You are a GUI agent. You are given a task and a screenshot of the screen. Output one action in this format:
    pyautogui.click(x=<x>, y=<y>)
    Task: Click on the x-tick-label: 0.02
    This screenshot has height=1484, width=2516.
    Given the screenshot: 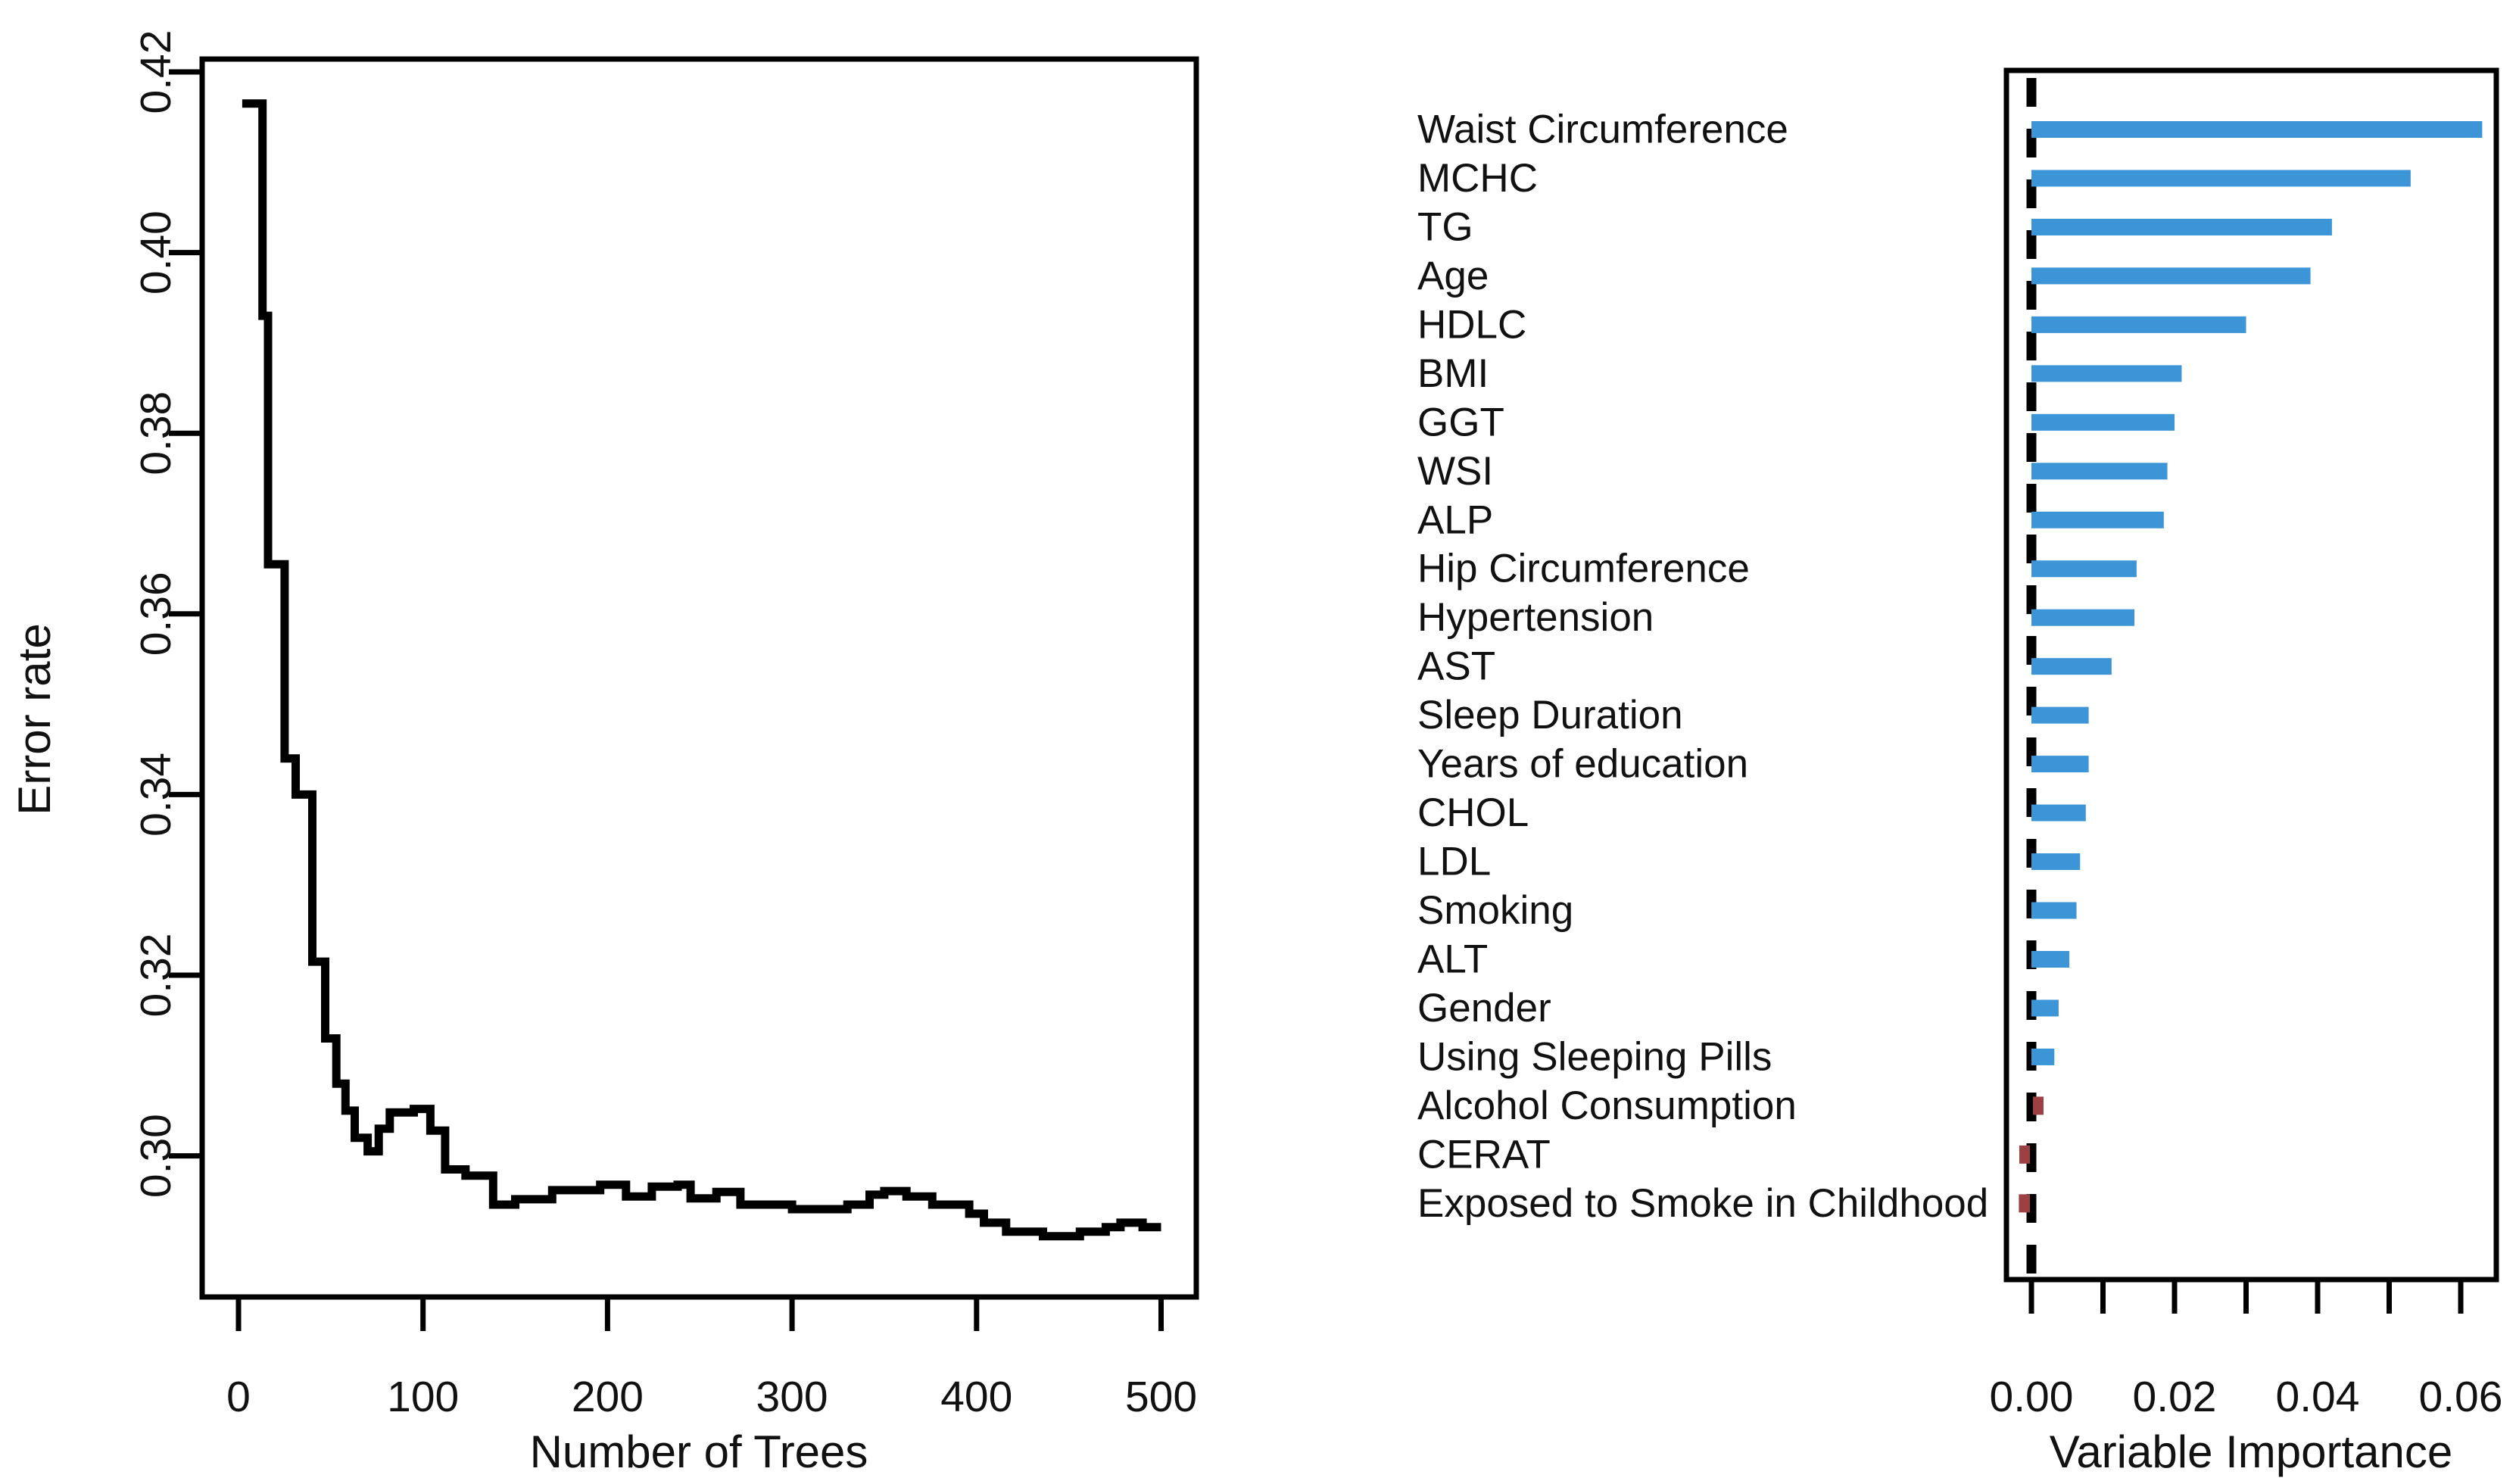 What is the action you would take?
    pyautogui.click(x=2175, y=1397)
    